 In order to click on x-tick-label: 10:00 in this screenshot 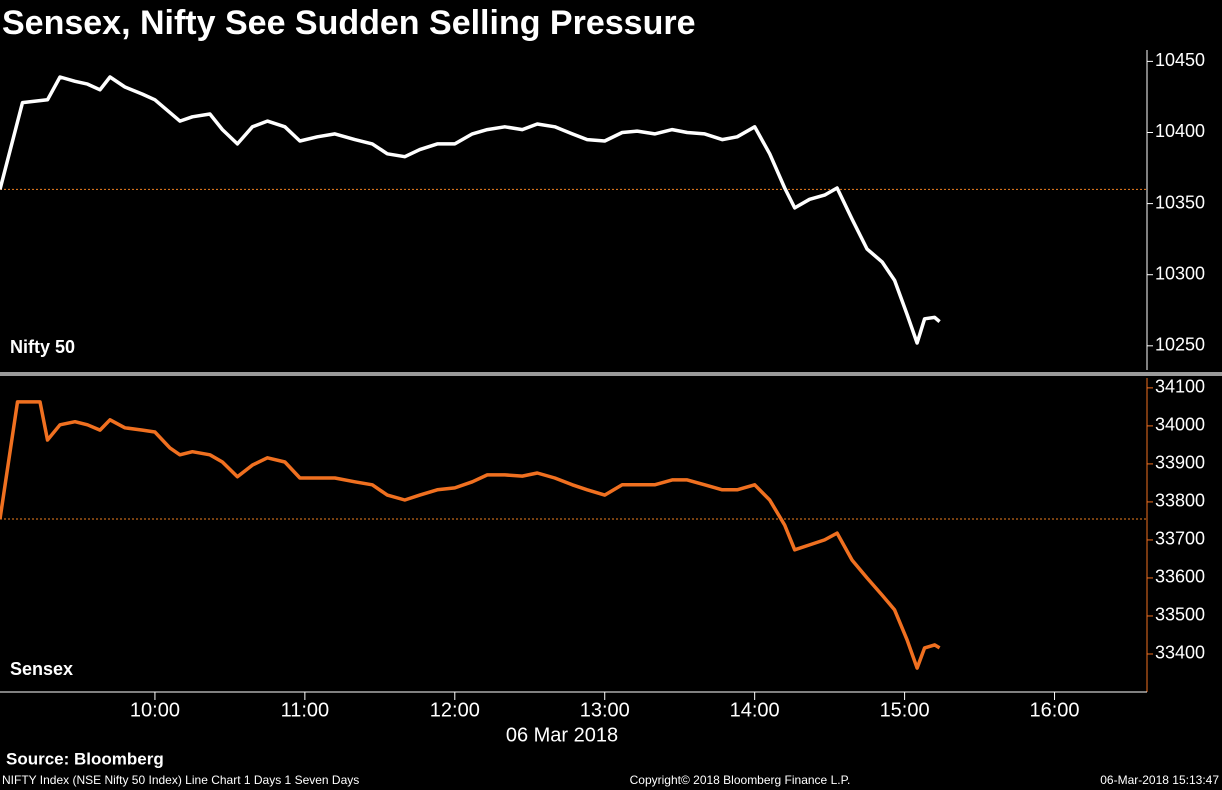, I will do `click(155, 710)`.